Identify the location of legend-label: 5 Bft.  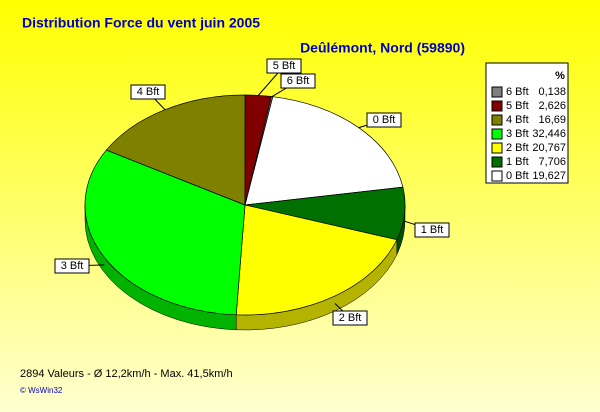
(517, 106).